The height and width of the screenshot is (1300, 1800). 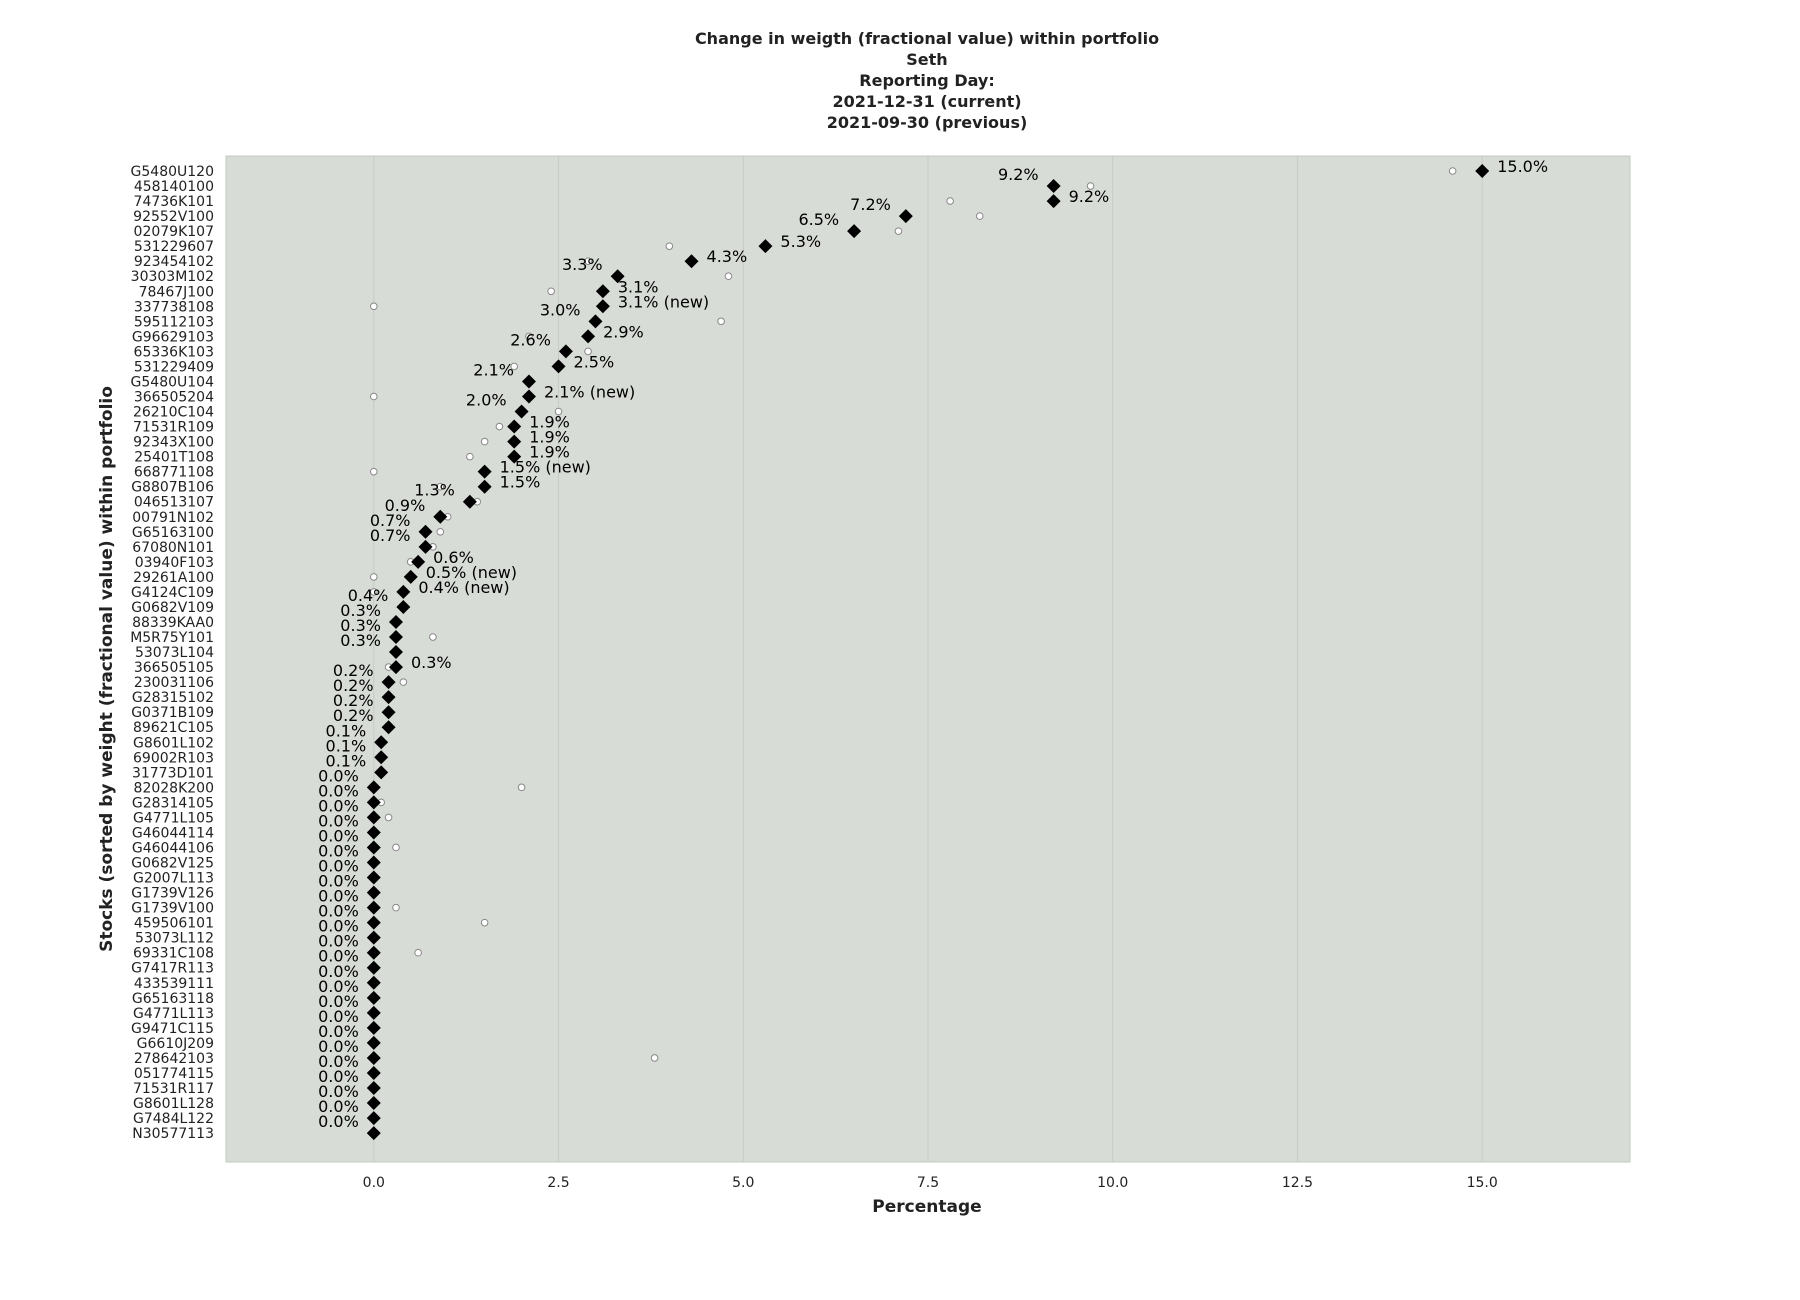 I want to click on data-label: 0.1%, so click(x=346, y=760).